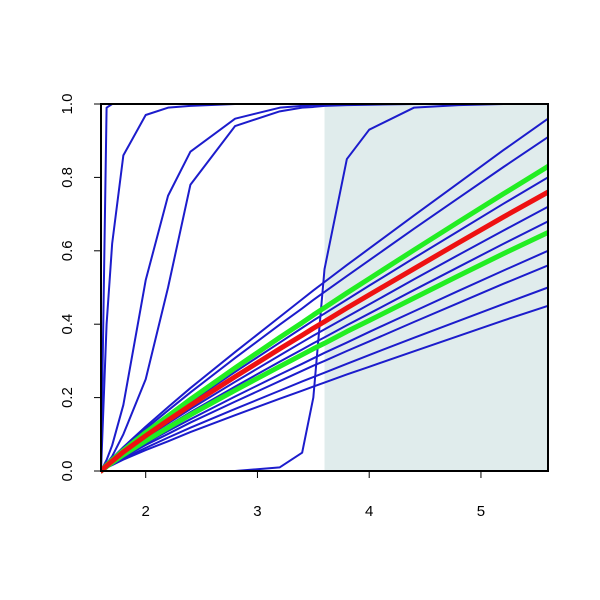  Describe the element at coordinates (67, 324) in the screenshot. I see `y-tick-label: 0.4` at that location.